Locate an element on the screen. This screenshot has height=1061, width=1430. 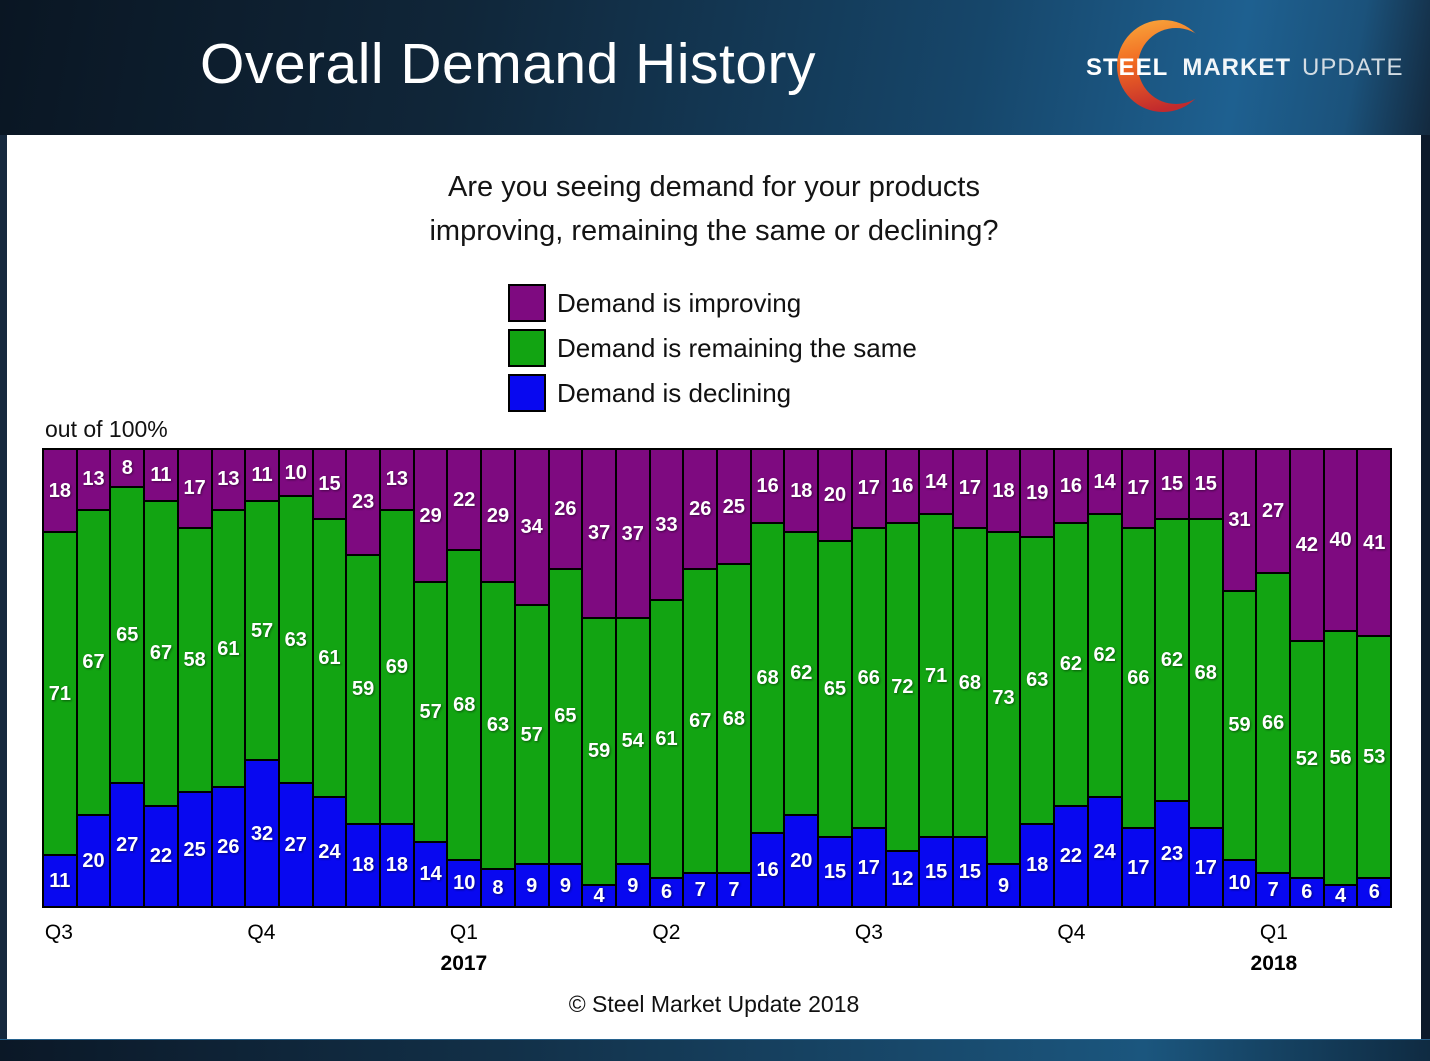
bar-segment: 26 is located at coordinates (700, 509).